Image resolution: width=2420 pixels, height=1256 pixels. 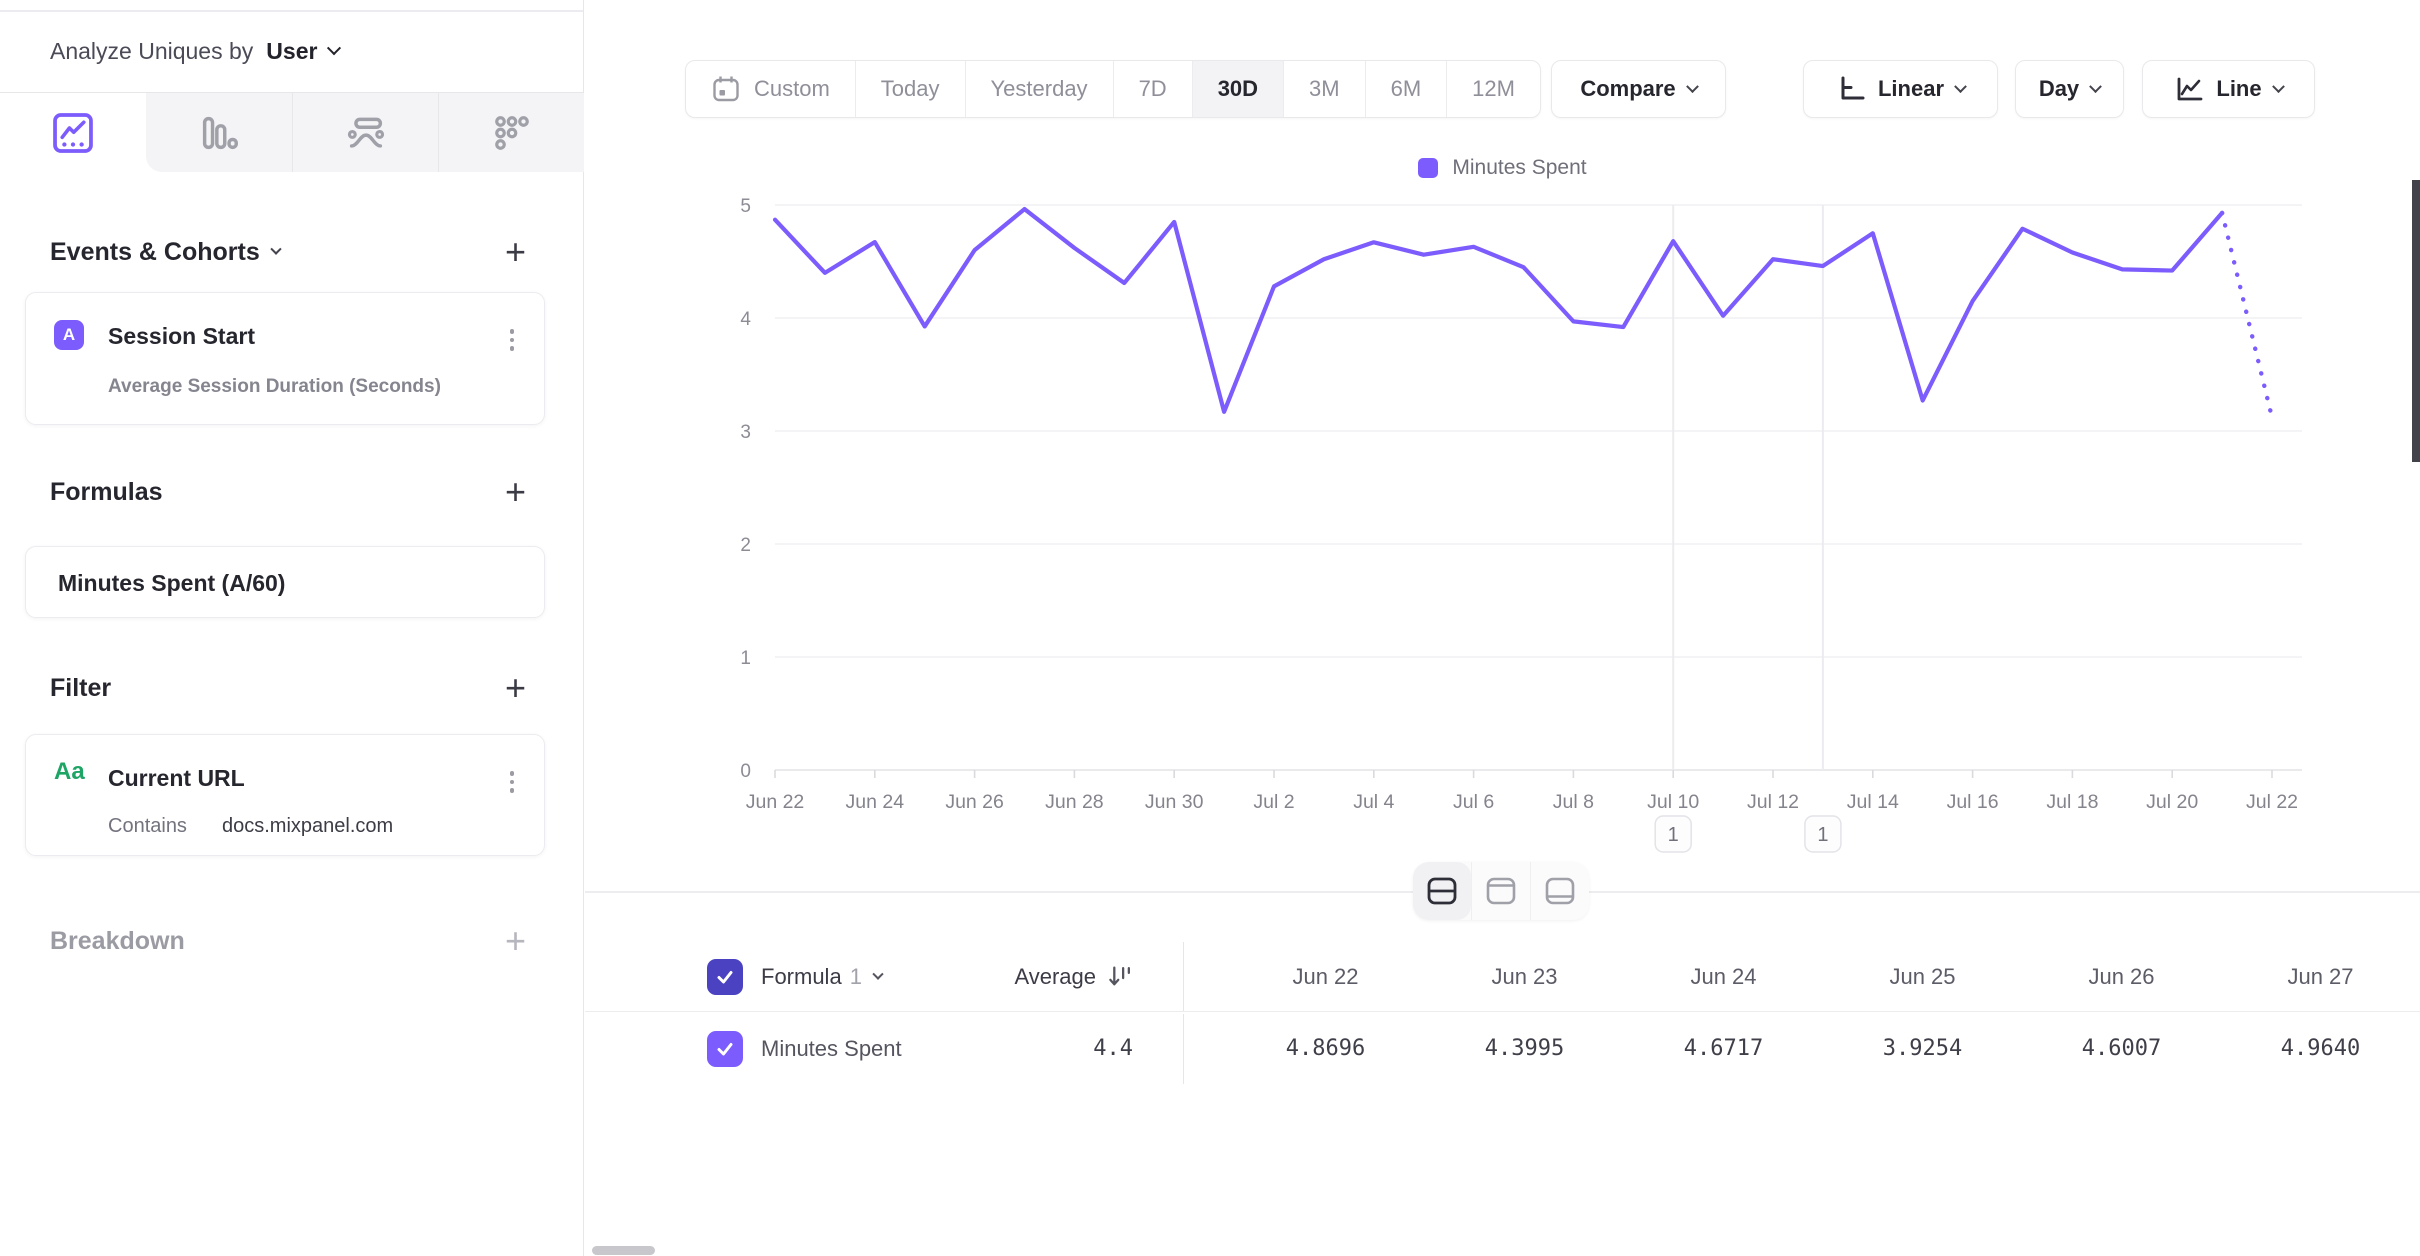 I want to click on svg-text: Jul 22, so click(x=2272, y=802).